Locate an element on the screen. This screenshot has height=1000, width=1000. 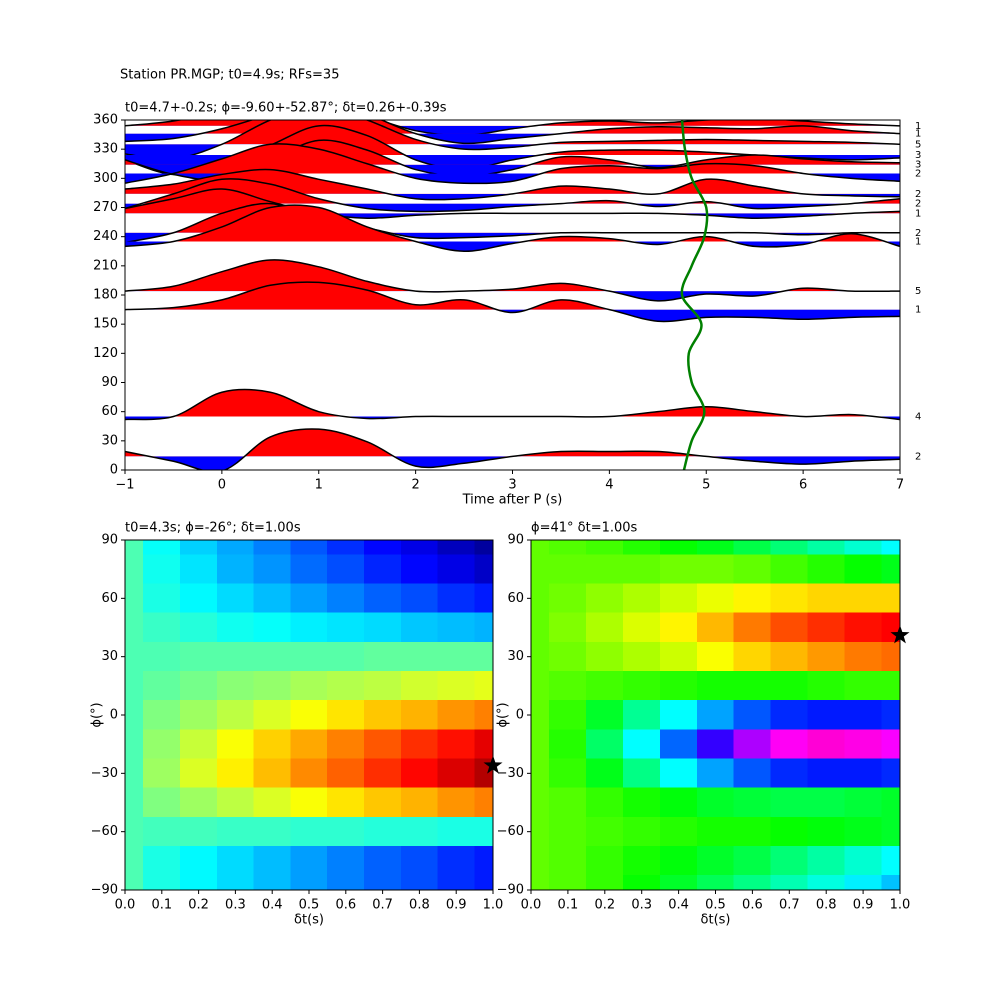
negative-fill is located at coordinates (512, 178).